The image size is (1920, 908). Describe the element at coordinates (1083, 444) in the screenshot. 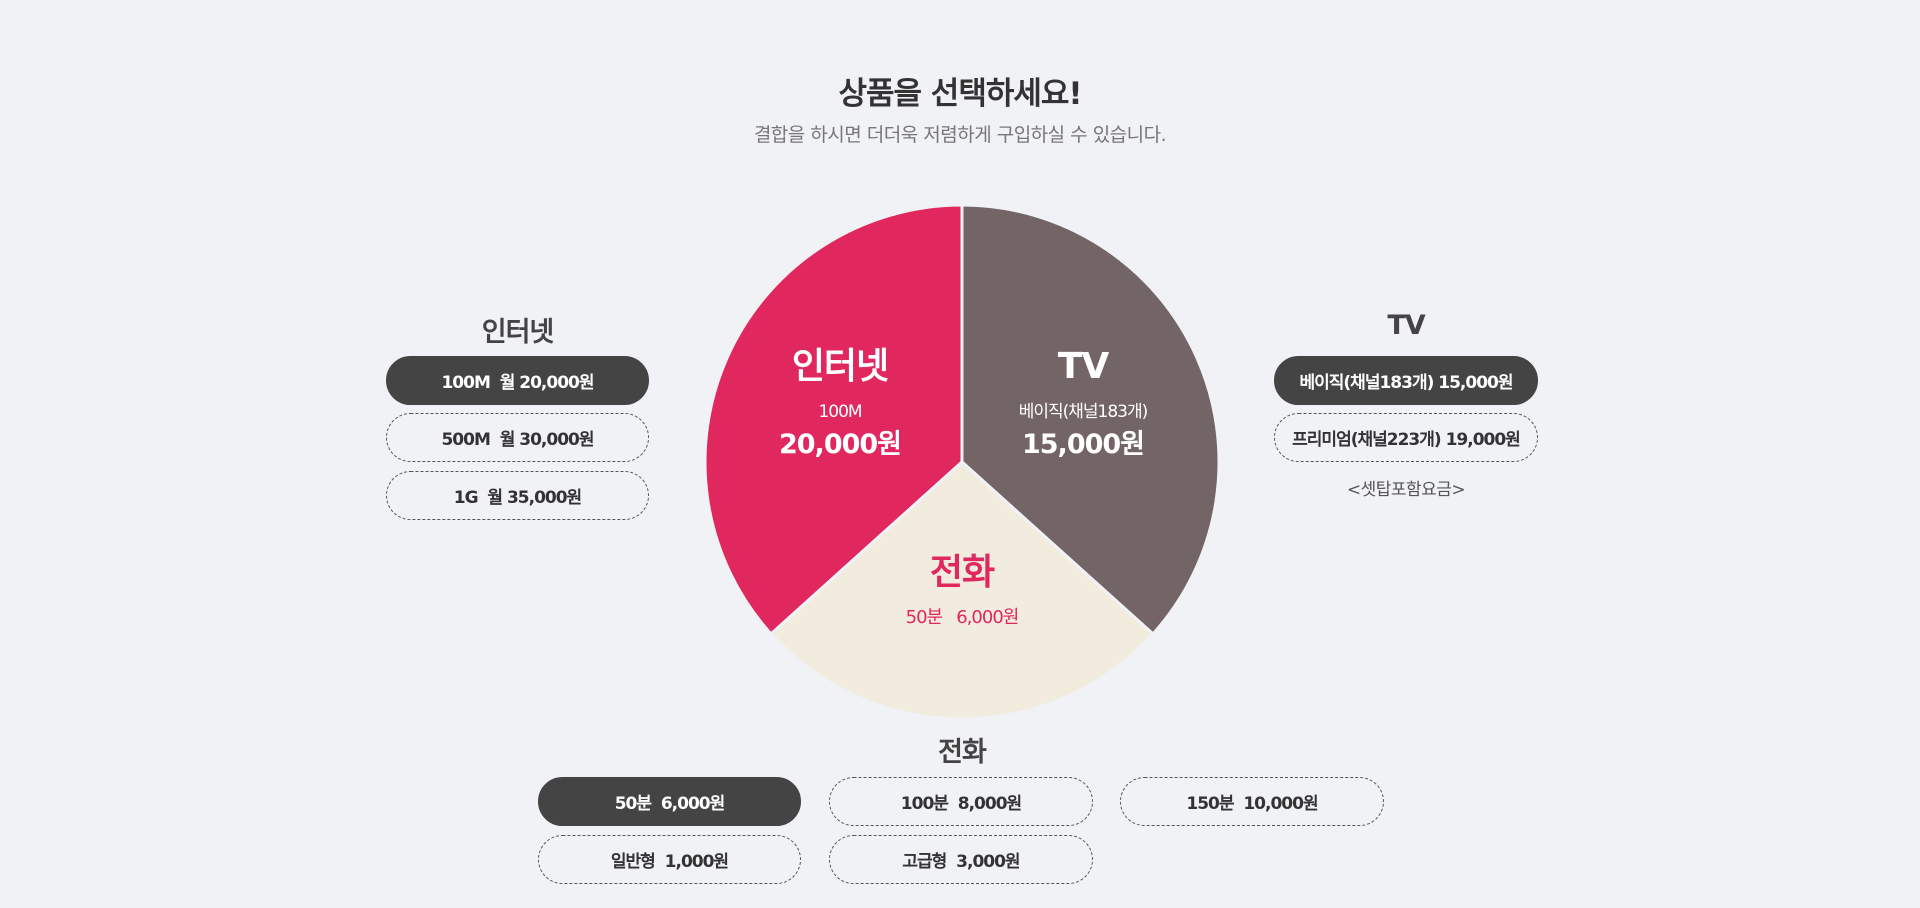

I see `pie-tv-price: 15,000원` at that location.